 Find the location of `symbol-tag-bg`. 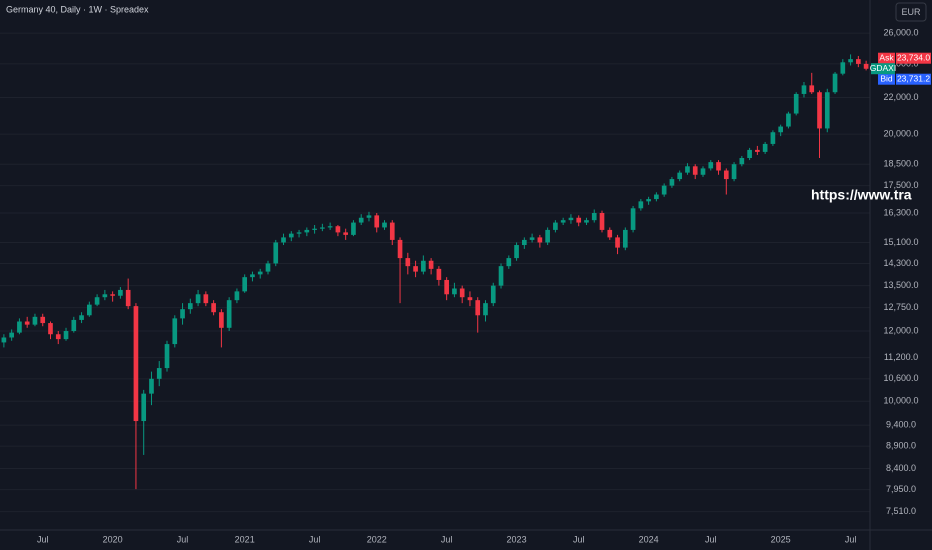

symbol-tag-bg is located at coordinates (883, 69).